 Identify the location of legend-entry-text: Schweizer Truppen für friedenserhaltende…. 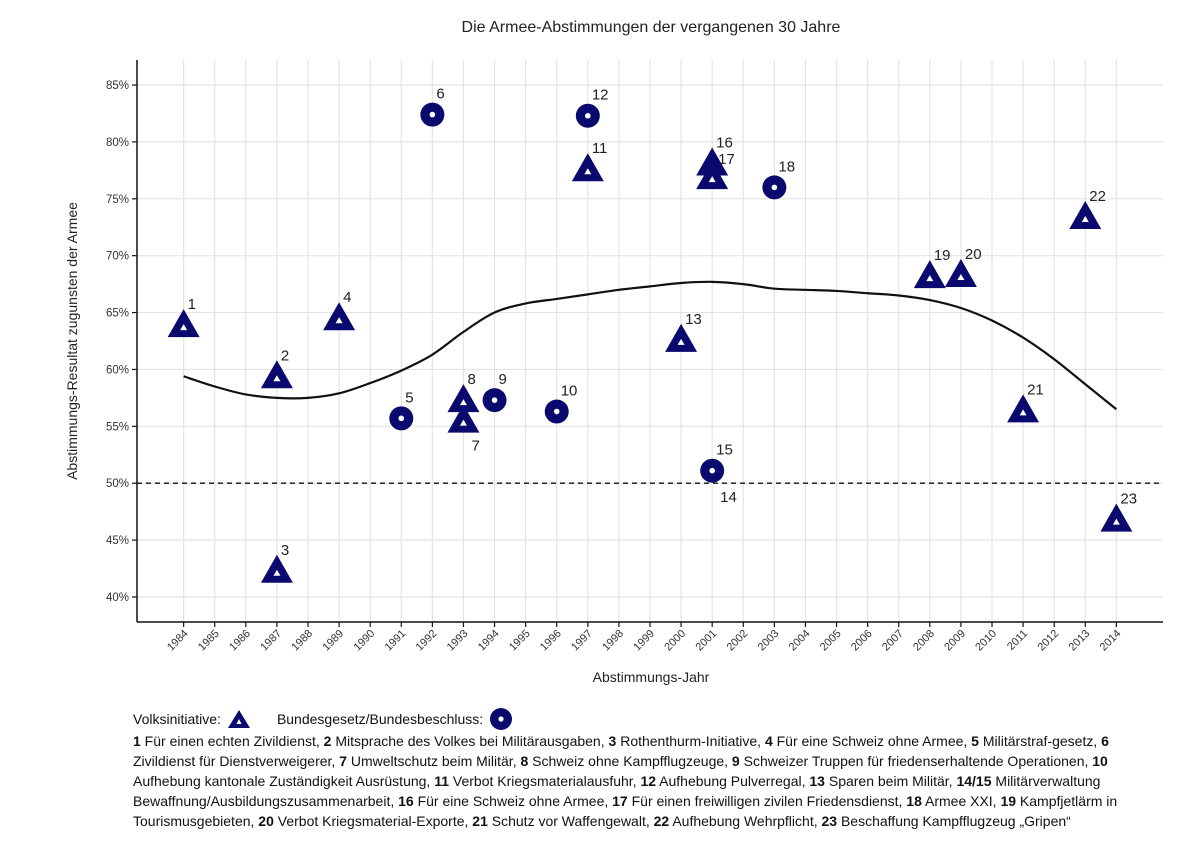
(916, 761).